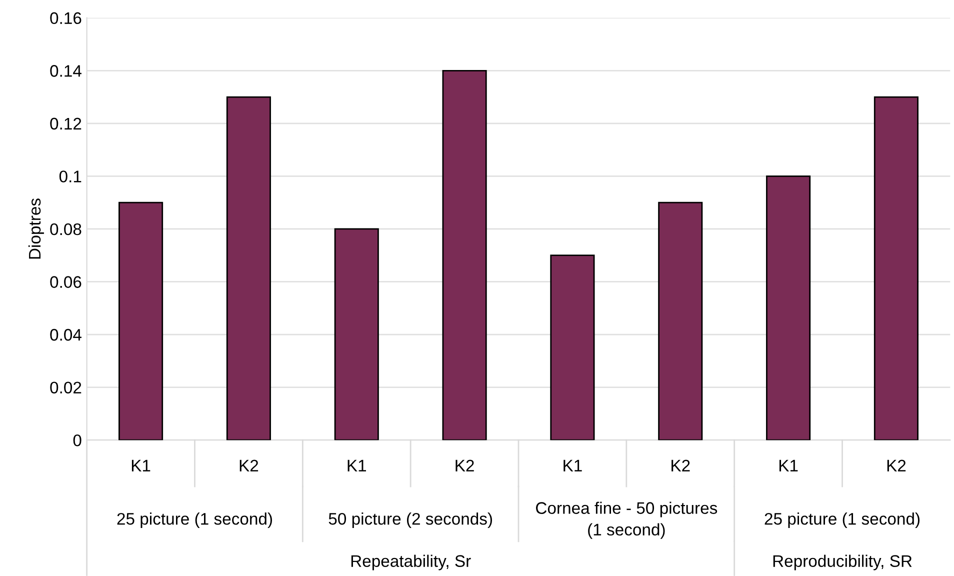 The image size is (954, 576). I want to click on y-tick-label: 0.16, so click(66, 18).